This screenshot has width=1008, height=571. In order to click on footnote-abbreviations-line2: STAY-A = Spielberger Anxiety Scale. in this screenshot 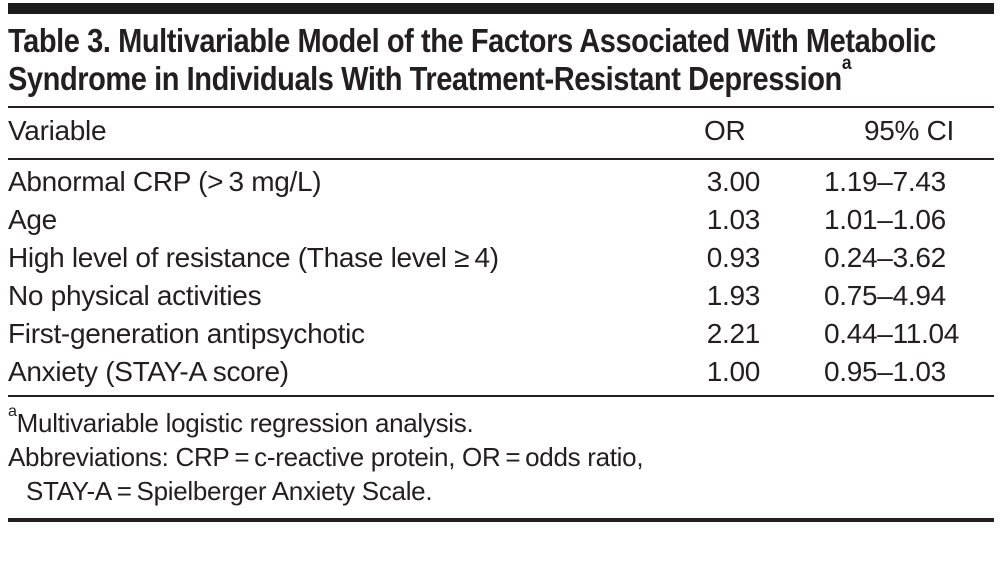, I will do `click(229, 491)`.